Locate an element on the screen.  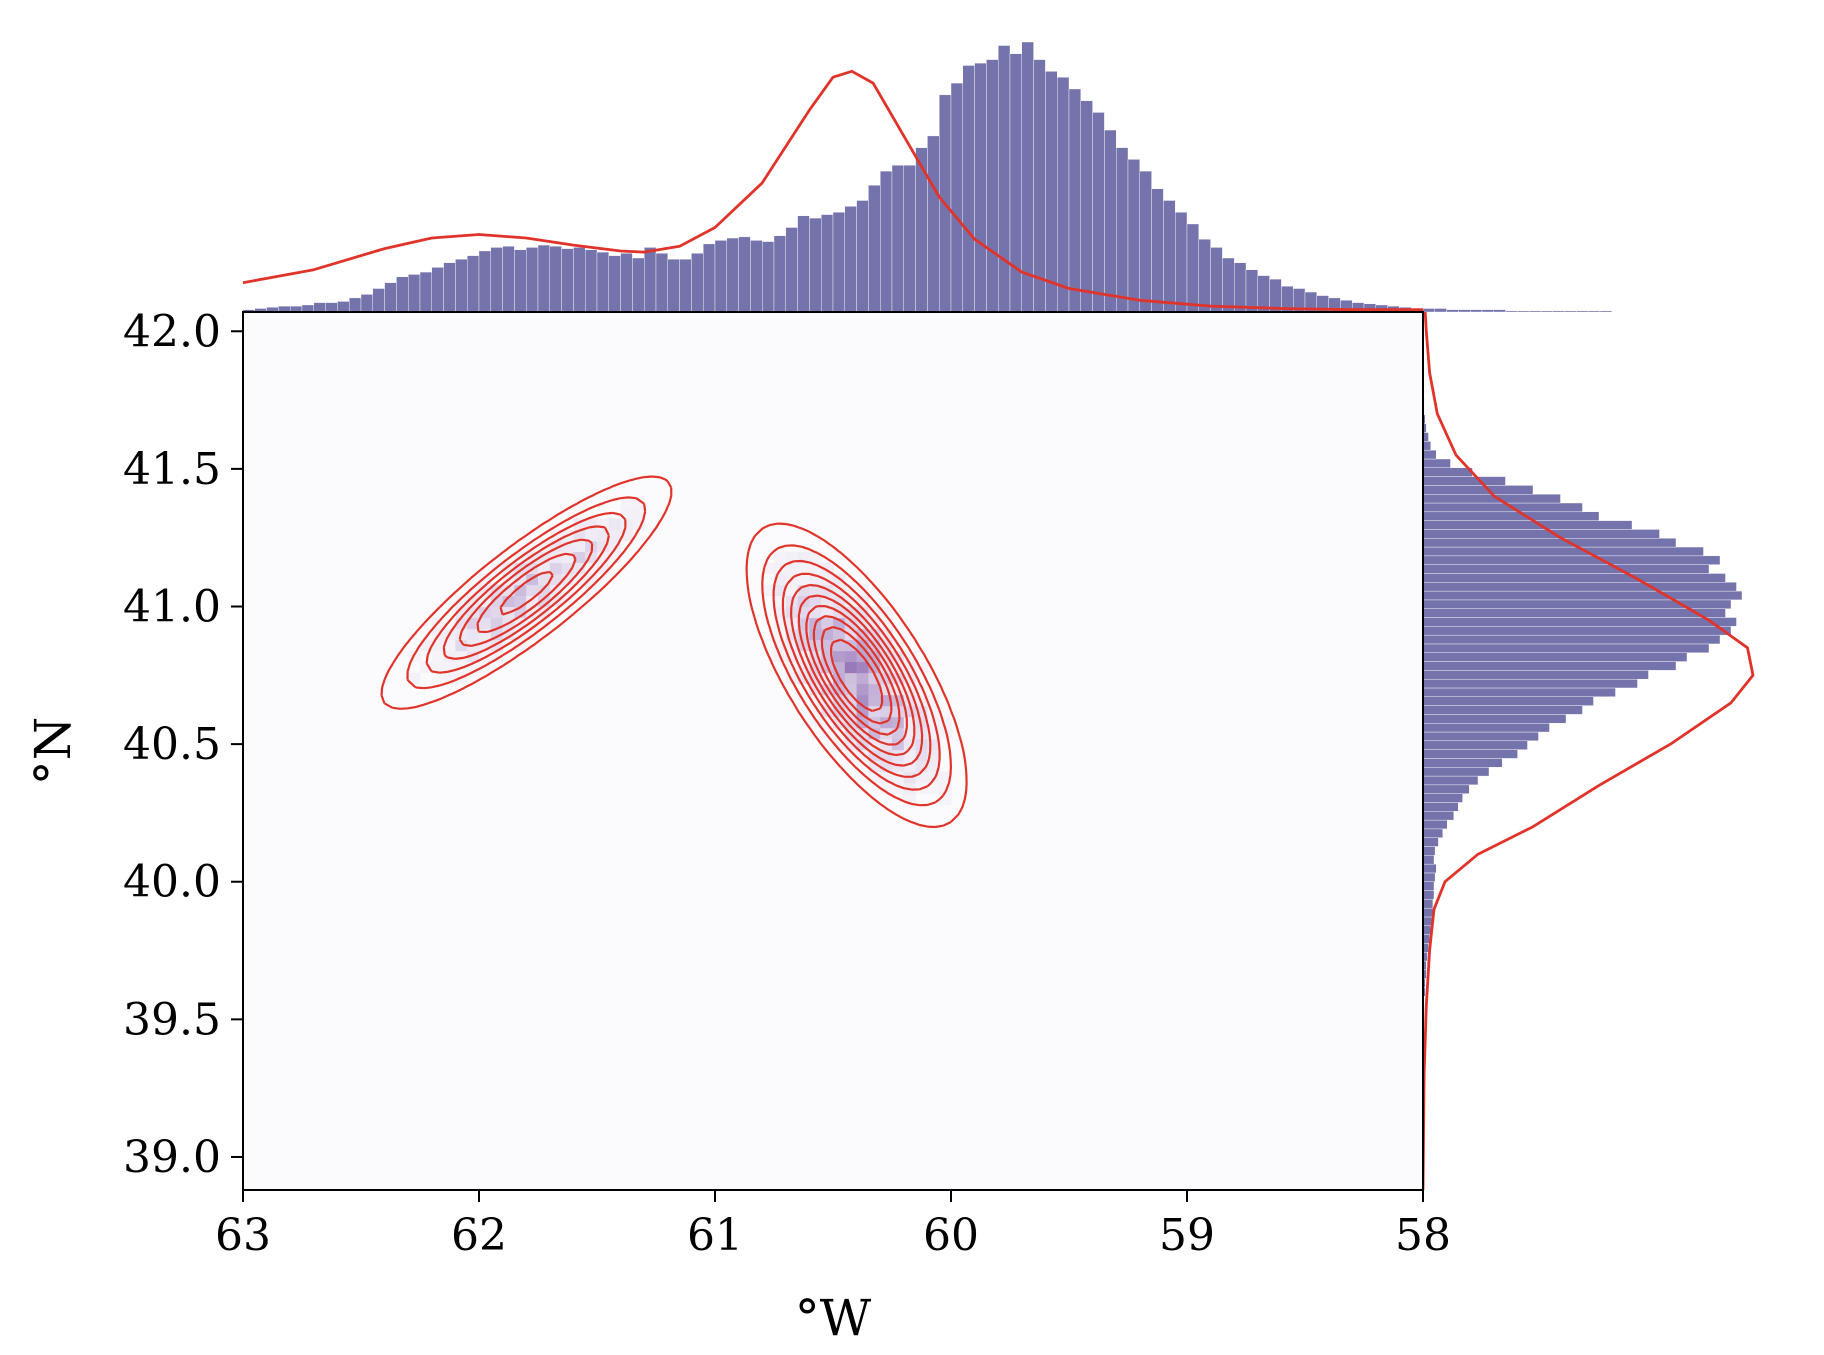
right-marginal-histogram is located at coordinates (1588, 751).